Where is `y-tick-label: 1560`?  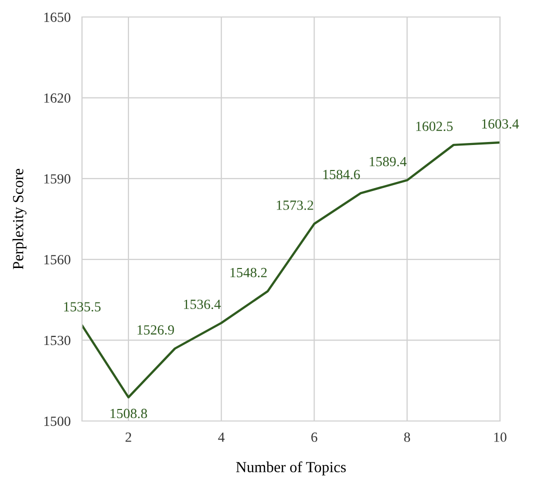
y-tick-label: 1560 is located at coordinates (57, 259).